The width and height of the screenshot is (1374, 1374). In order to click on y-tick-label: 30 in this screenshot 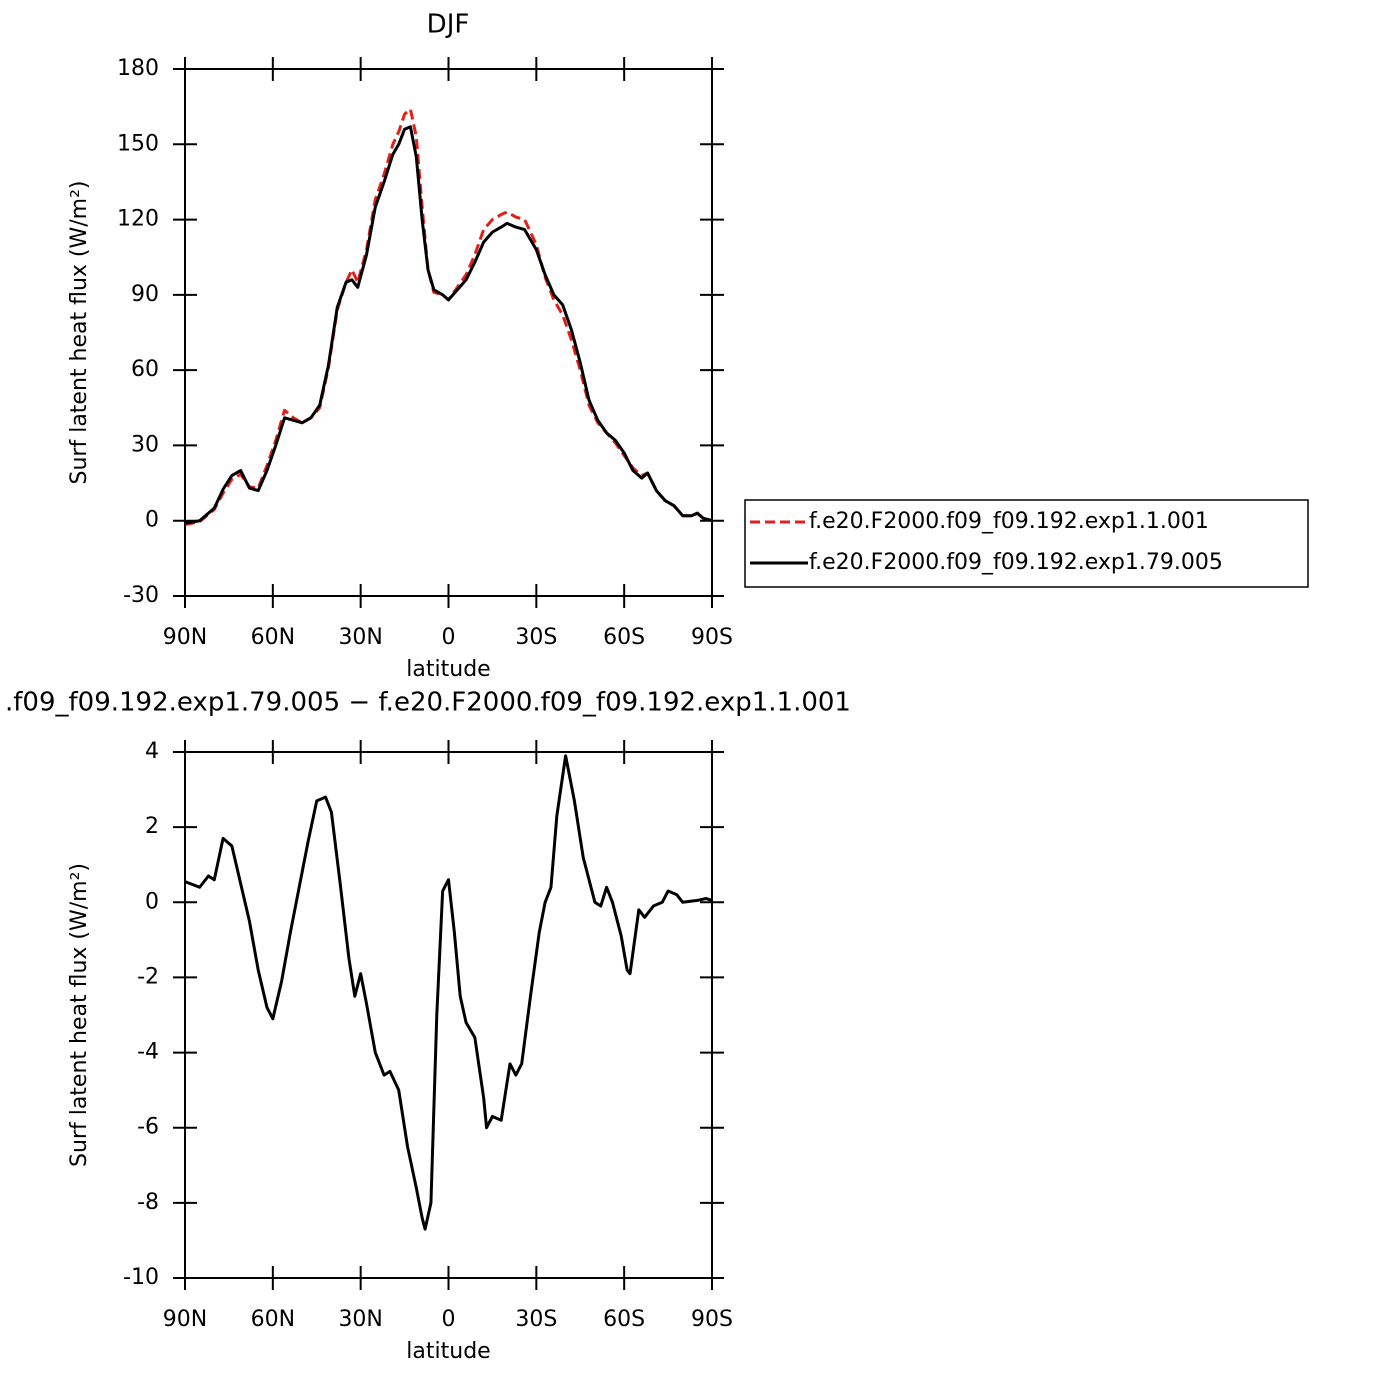, I will do `click(145, 444)`.